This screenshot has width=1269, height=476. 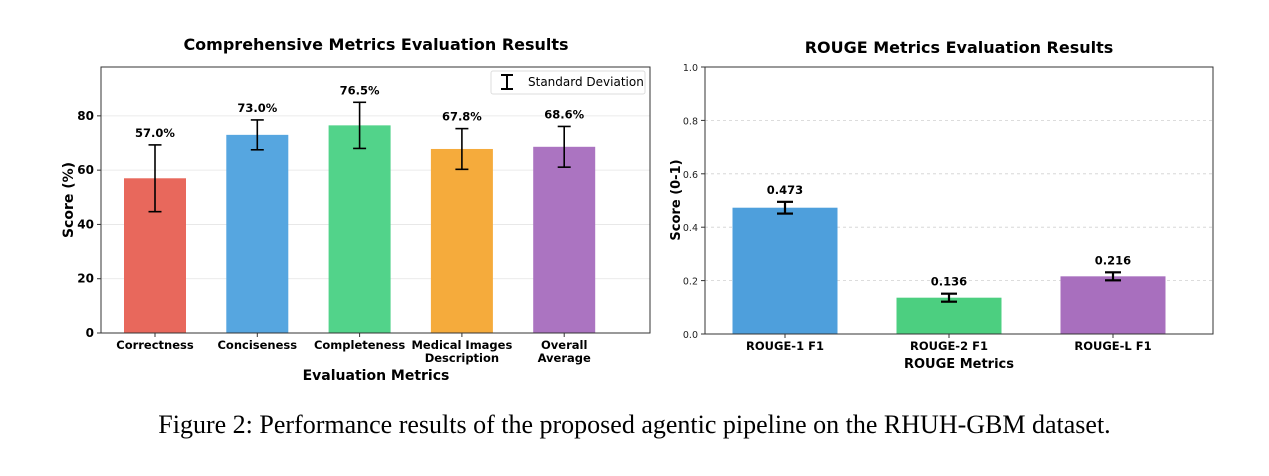 I want to click on chart-title: ROUGE Metrics Evaluation Results, so click(x=959, y=47).